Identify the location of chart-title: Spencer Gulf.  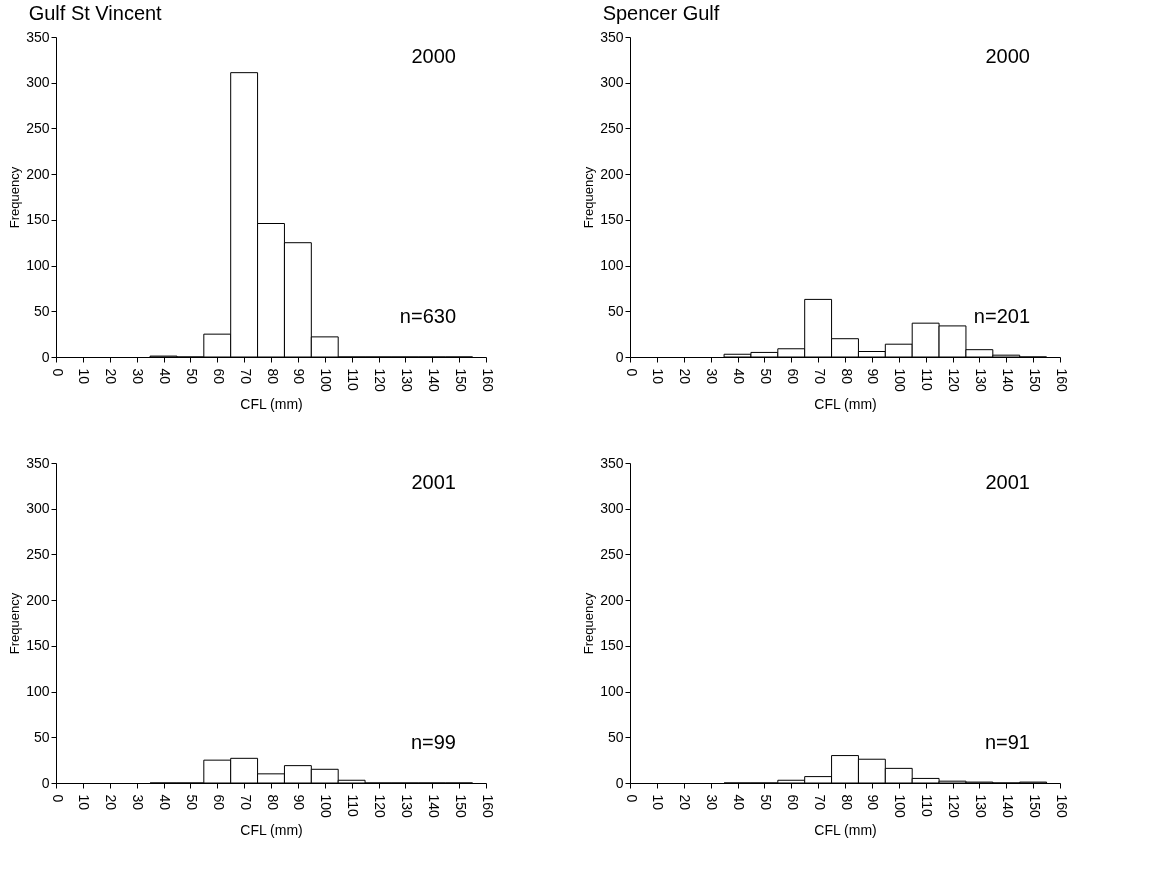
(661, 13).